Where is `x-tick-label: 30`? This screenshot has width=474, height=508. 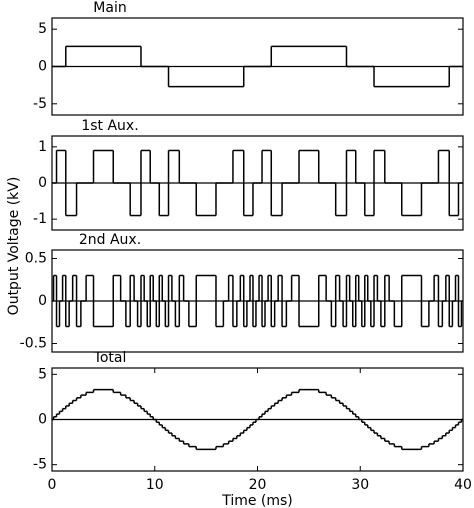
x-tick-label: 30 is located at coordinates (360, 485).